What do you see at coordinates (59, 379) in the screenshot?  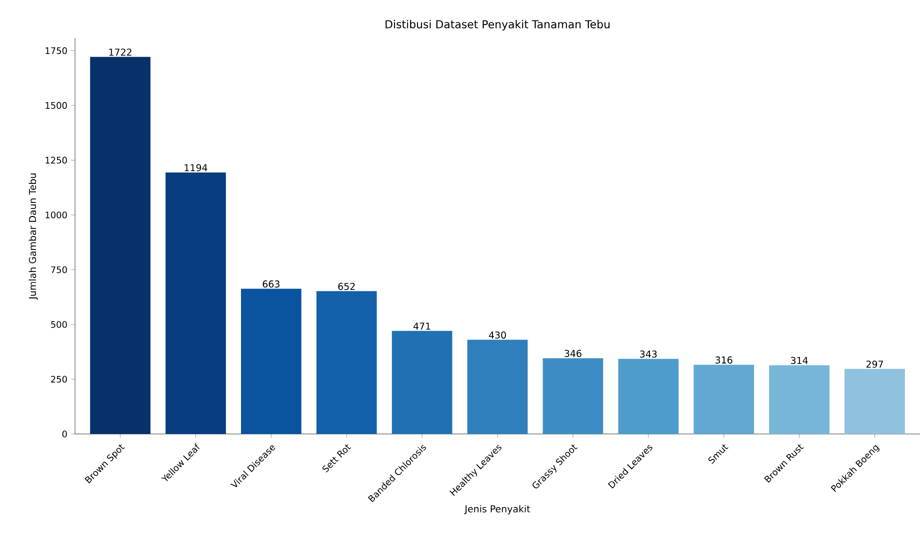 I see `y-tick-label: 250` at bounding box center [59, 379].